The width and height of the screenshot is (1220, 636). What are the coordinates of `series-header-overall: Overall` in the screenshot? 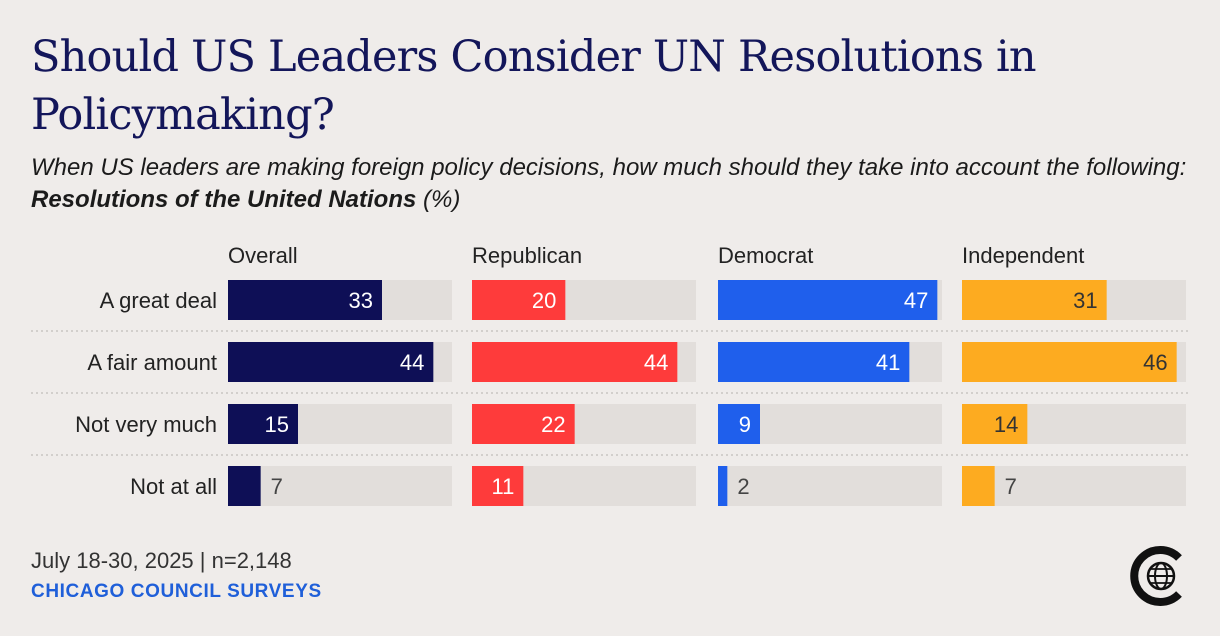 It's located at (263, 255).